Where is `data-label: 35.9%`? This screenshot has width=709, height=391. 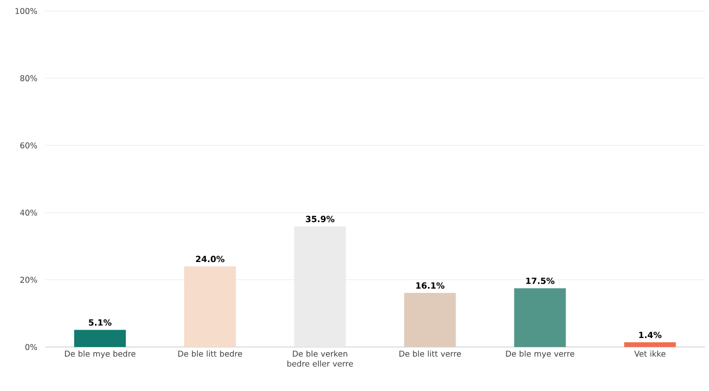 data-label: 35.9% is located at coordinates (320, 219).